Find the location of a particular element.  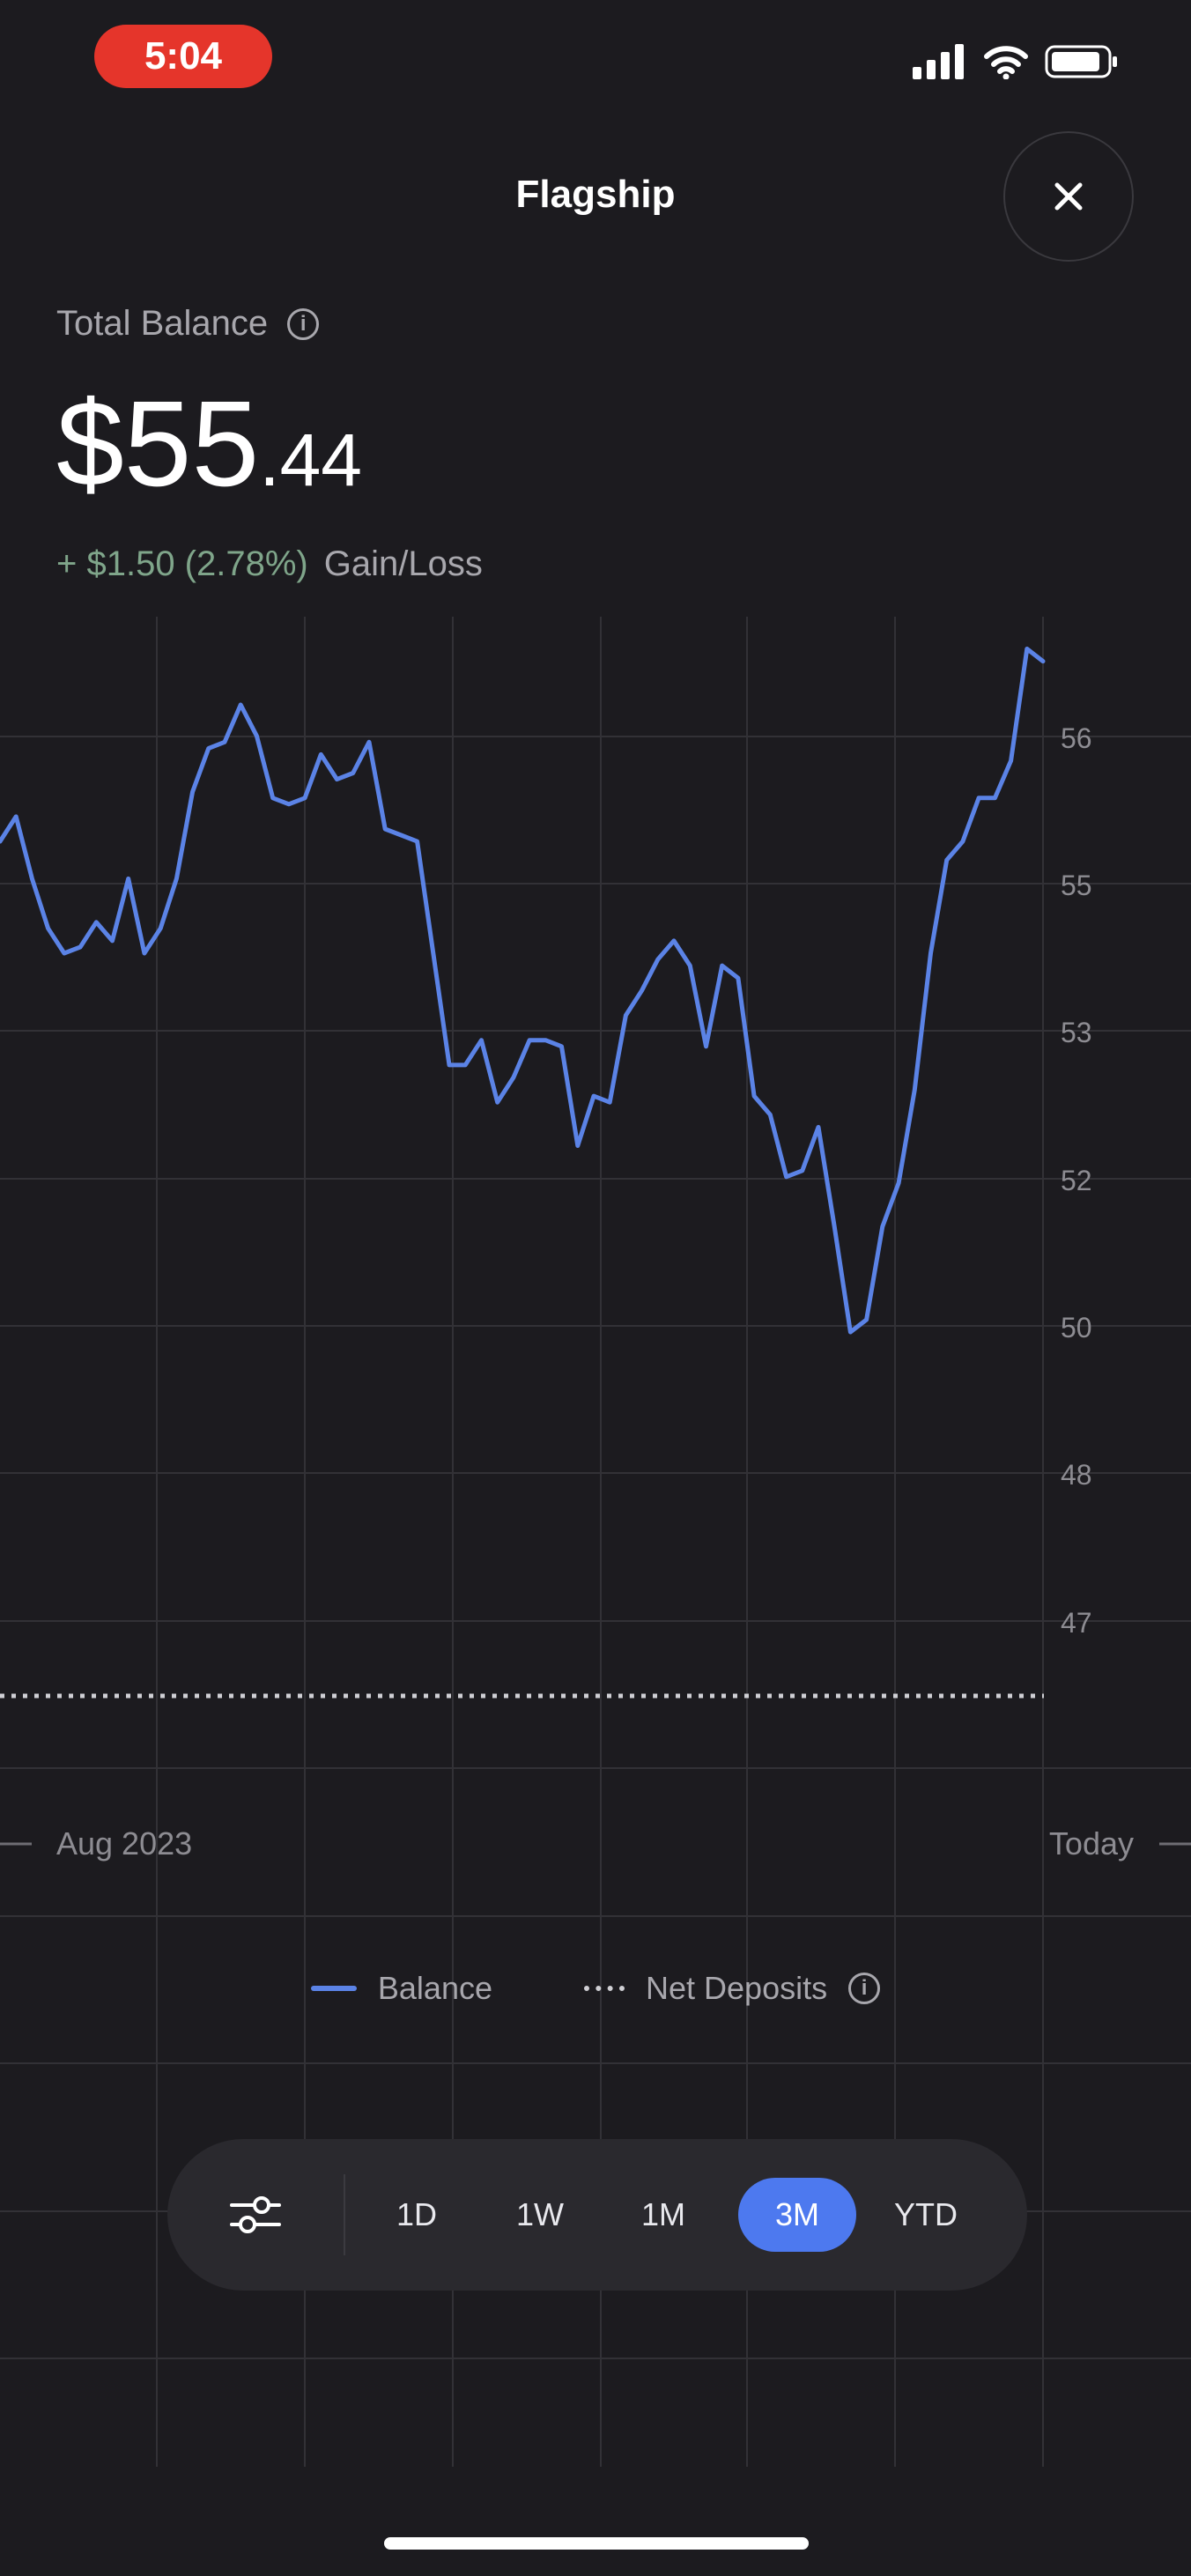

home-indicator is located at coordinates (597, 2543).